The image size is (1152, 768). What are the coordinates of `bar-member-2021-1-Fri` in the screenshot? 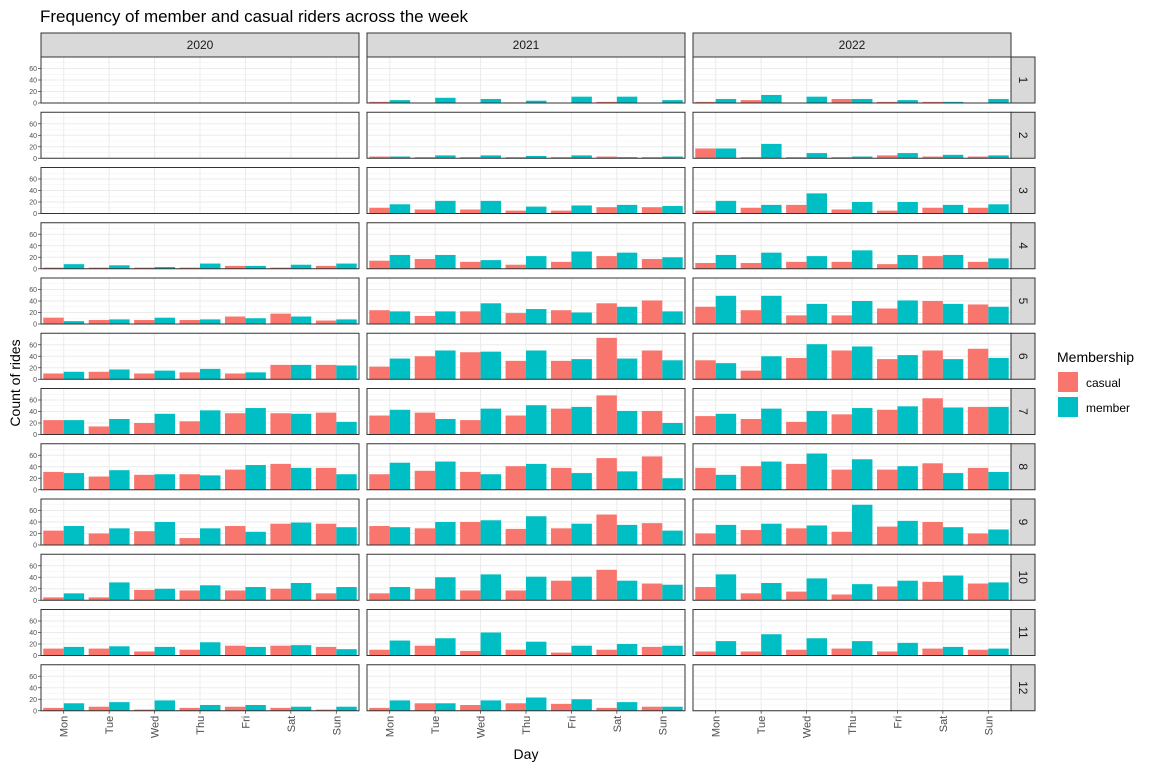 It's located at (581, 99).